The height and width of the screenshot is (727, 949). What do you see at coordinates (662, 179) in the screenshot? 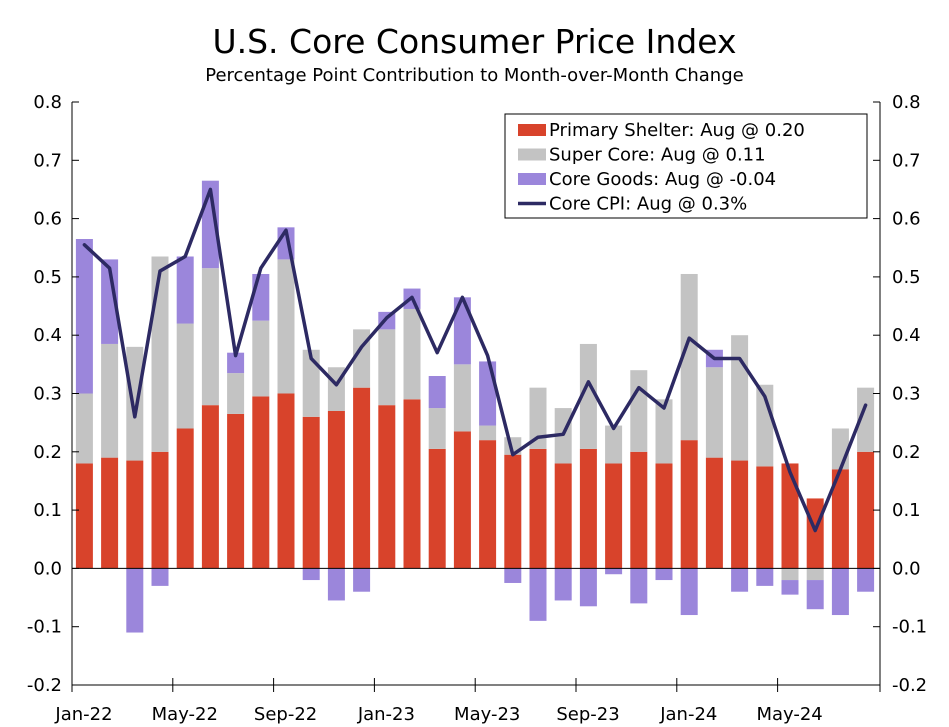
I see `legend-label-2: Core Goods: Aug @ -0.04` at bounding box center [662, 179].